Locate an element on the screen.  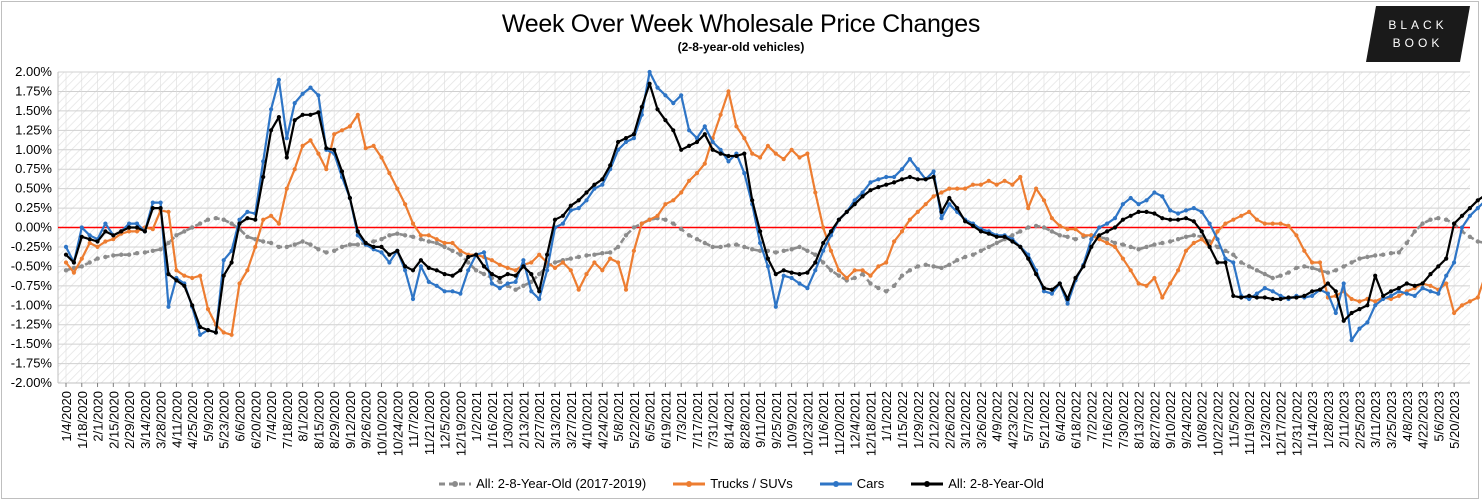
y-tick-label: 0.50% is located at coordinates (33, 188).